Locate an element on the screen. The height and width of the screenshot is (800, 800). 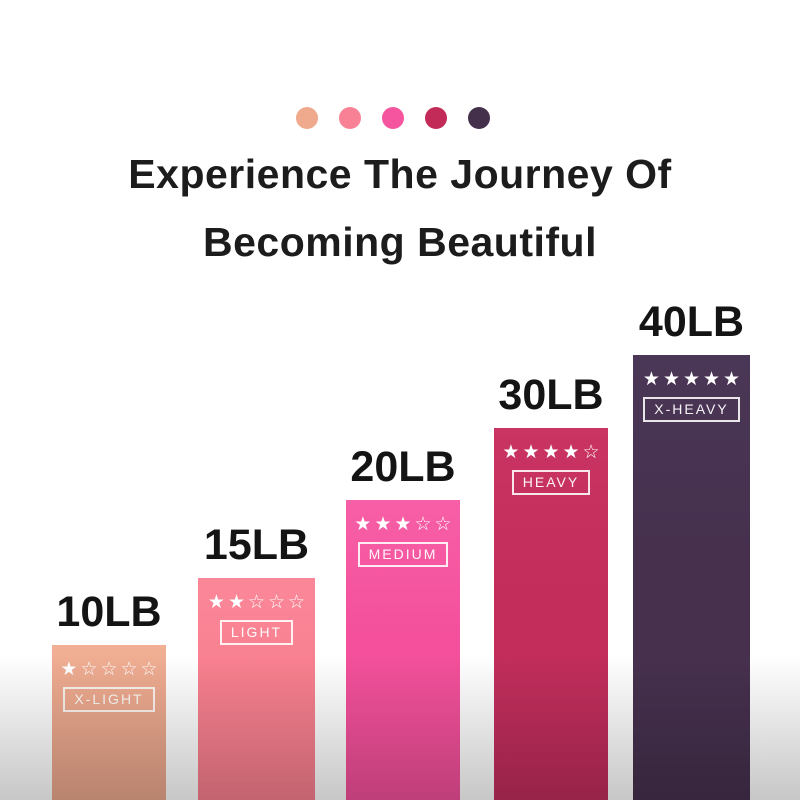
level-badge: LIGHT is located at coordinates (256, 632).